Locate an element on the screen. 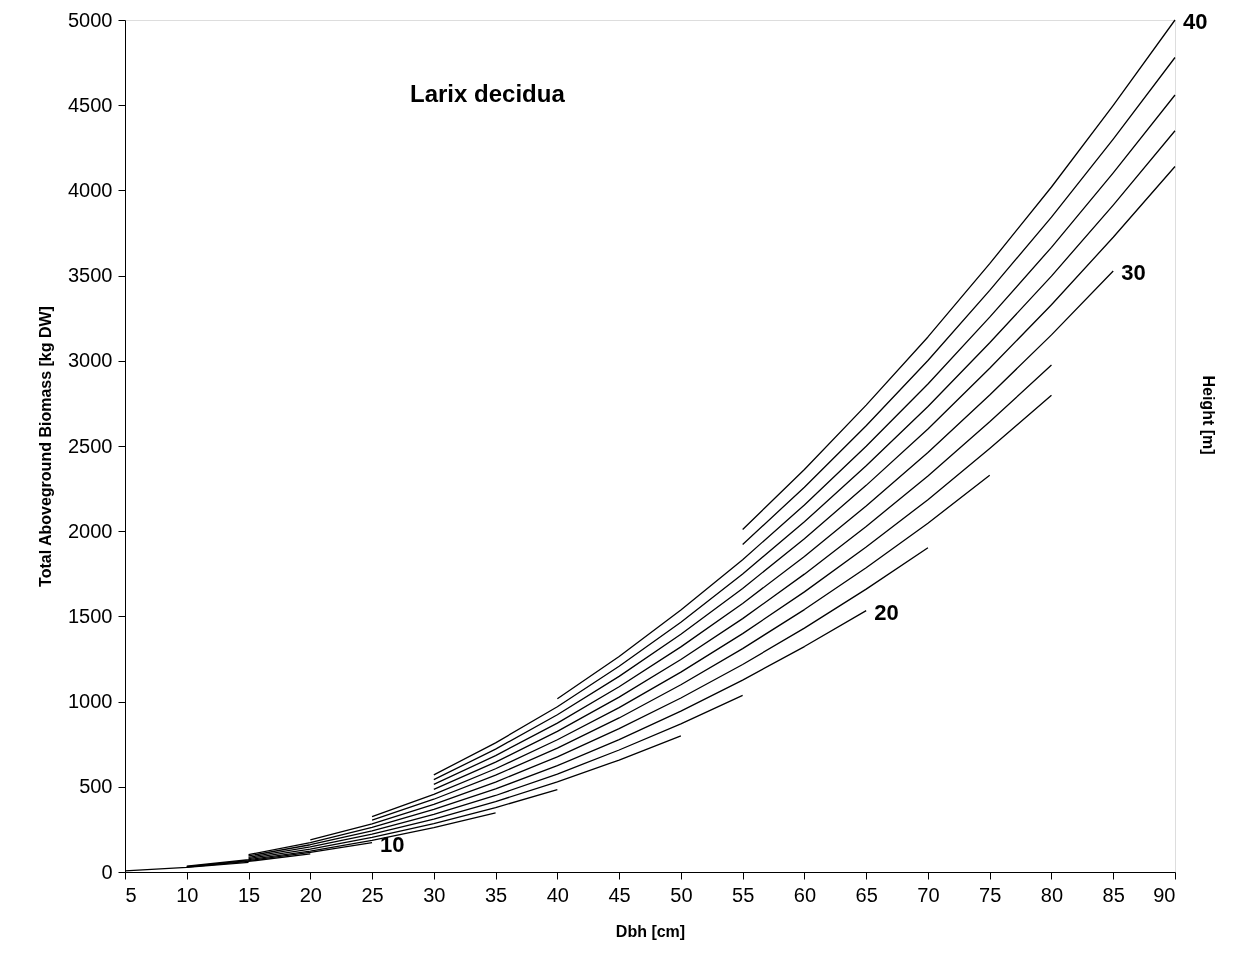 The height and width of the screenshot is (968, 1238). x-tick-label: 55 is located at coordinates (743, 894).